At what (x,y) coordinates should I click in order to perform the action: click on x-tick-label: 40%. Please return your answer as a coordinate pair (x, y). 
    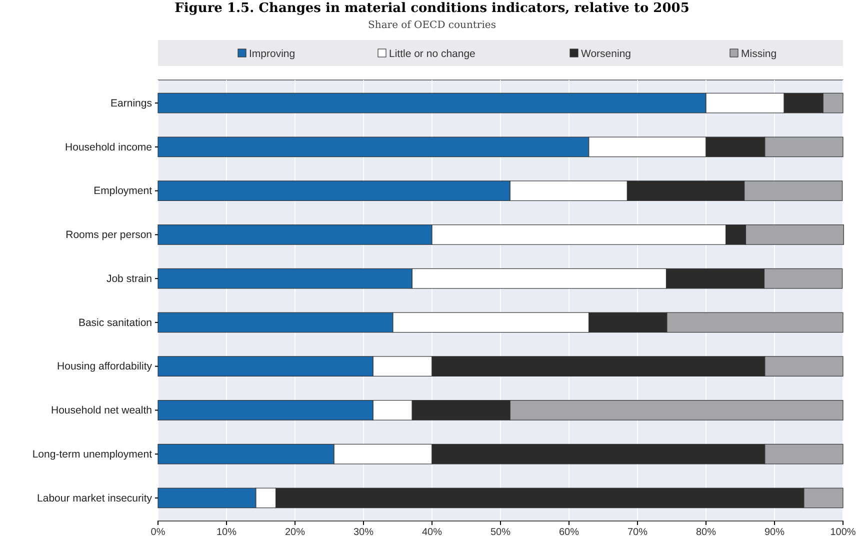
    Looking at the image, I should click on (432, 532).